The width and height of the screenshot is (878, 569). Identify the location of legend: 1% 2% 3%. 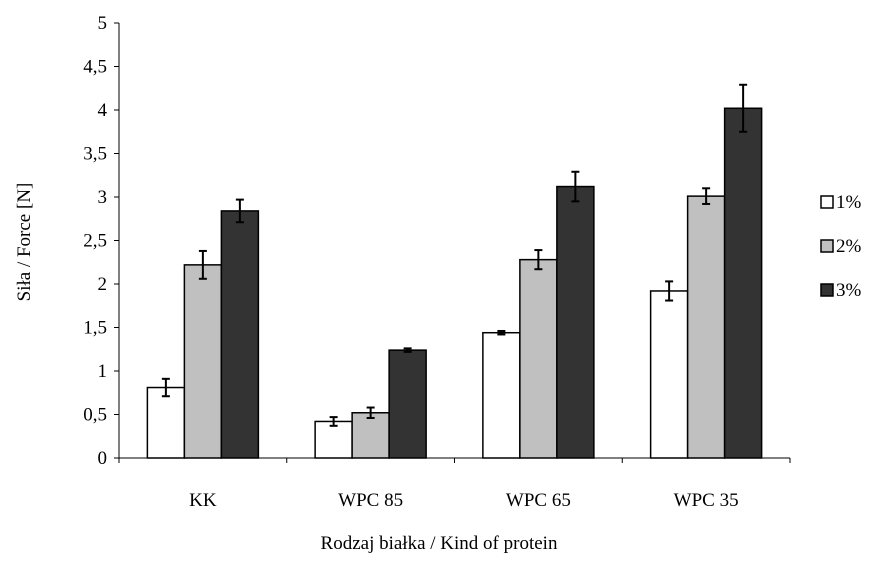
(841, 246).